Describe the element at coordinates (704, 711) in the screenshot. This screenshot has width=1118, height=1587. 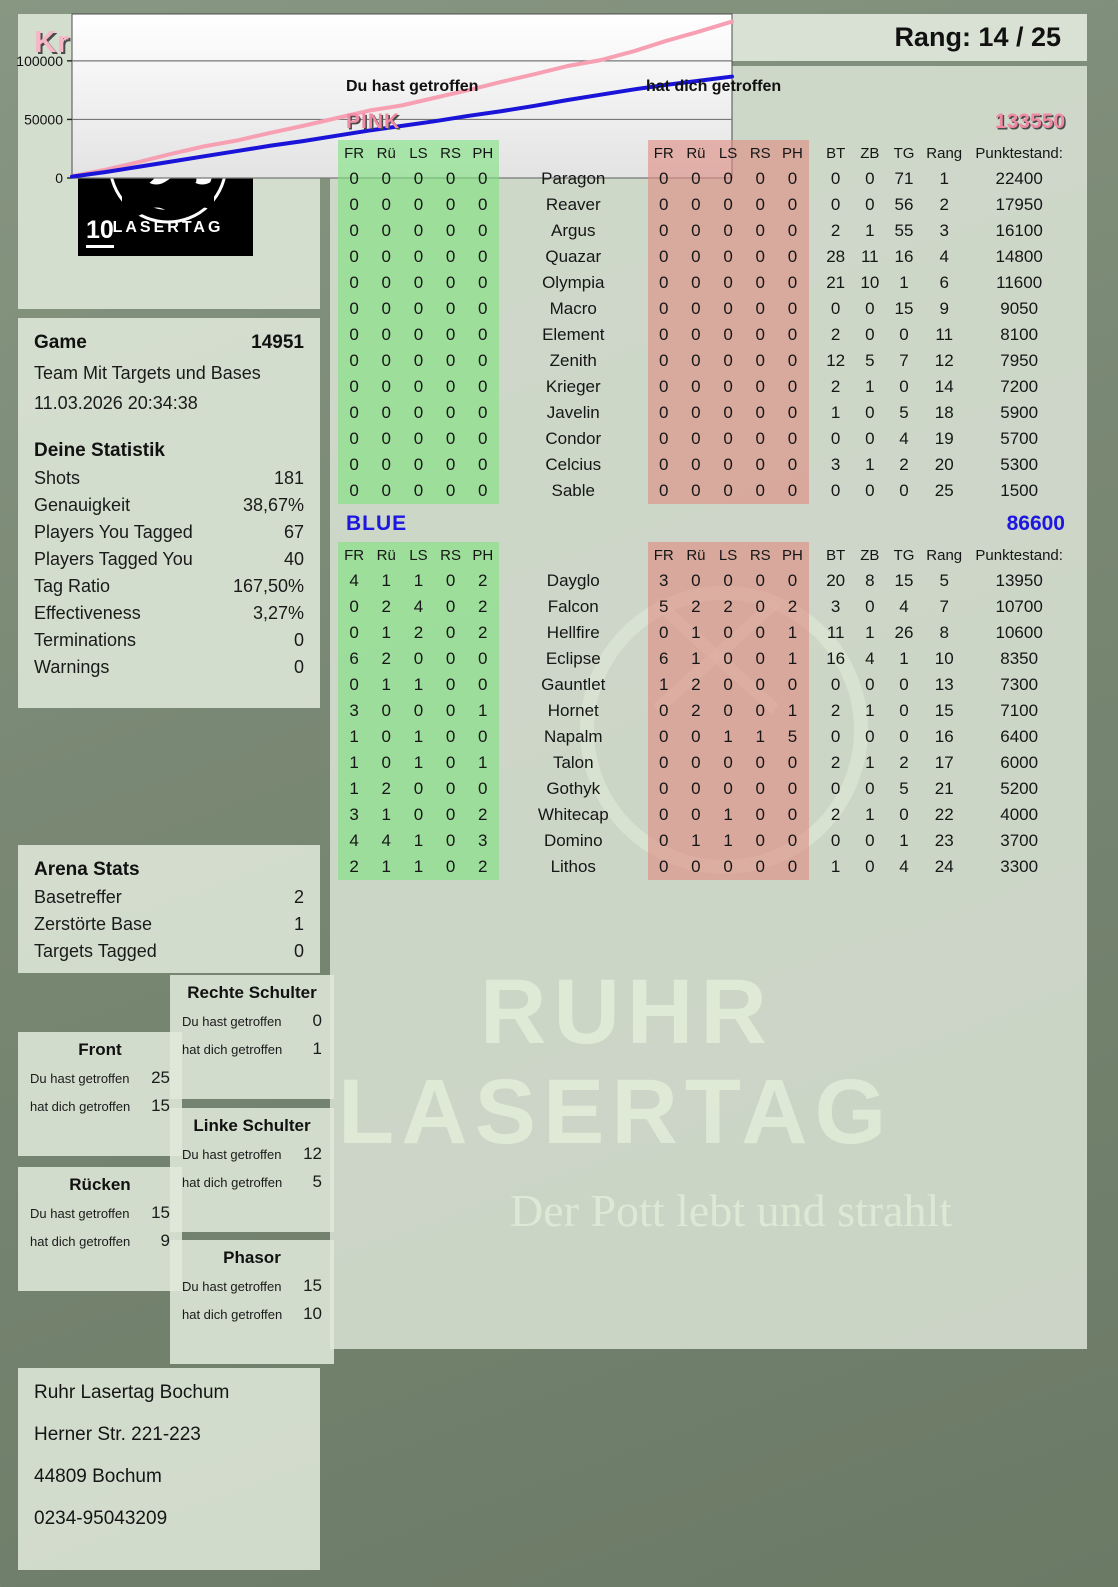
I see `table-row: 3 0 0 0 1 Hornet 0 2 0 0 1 2 1 0 15 7100` at that location.